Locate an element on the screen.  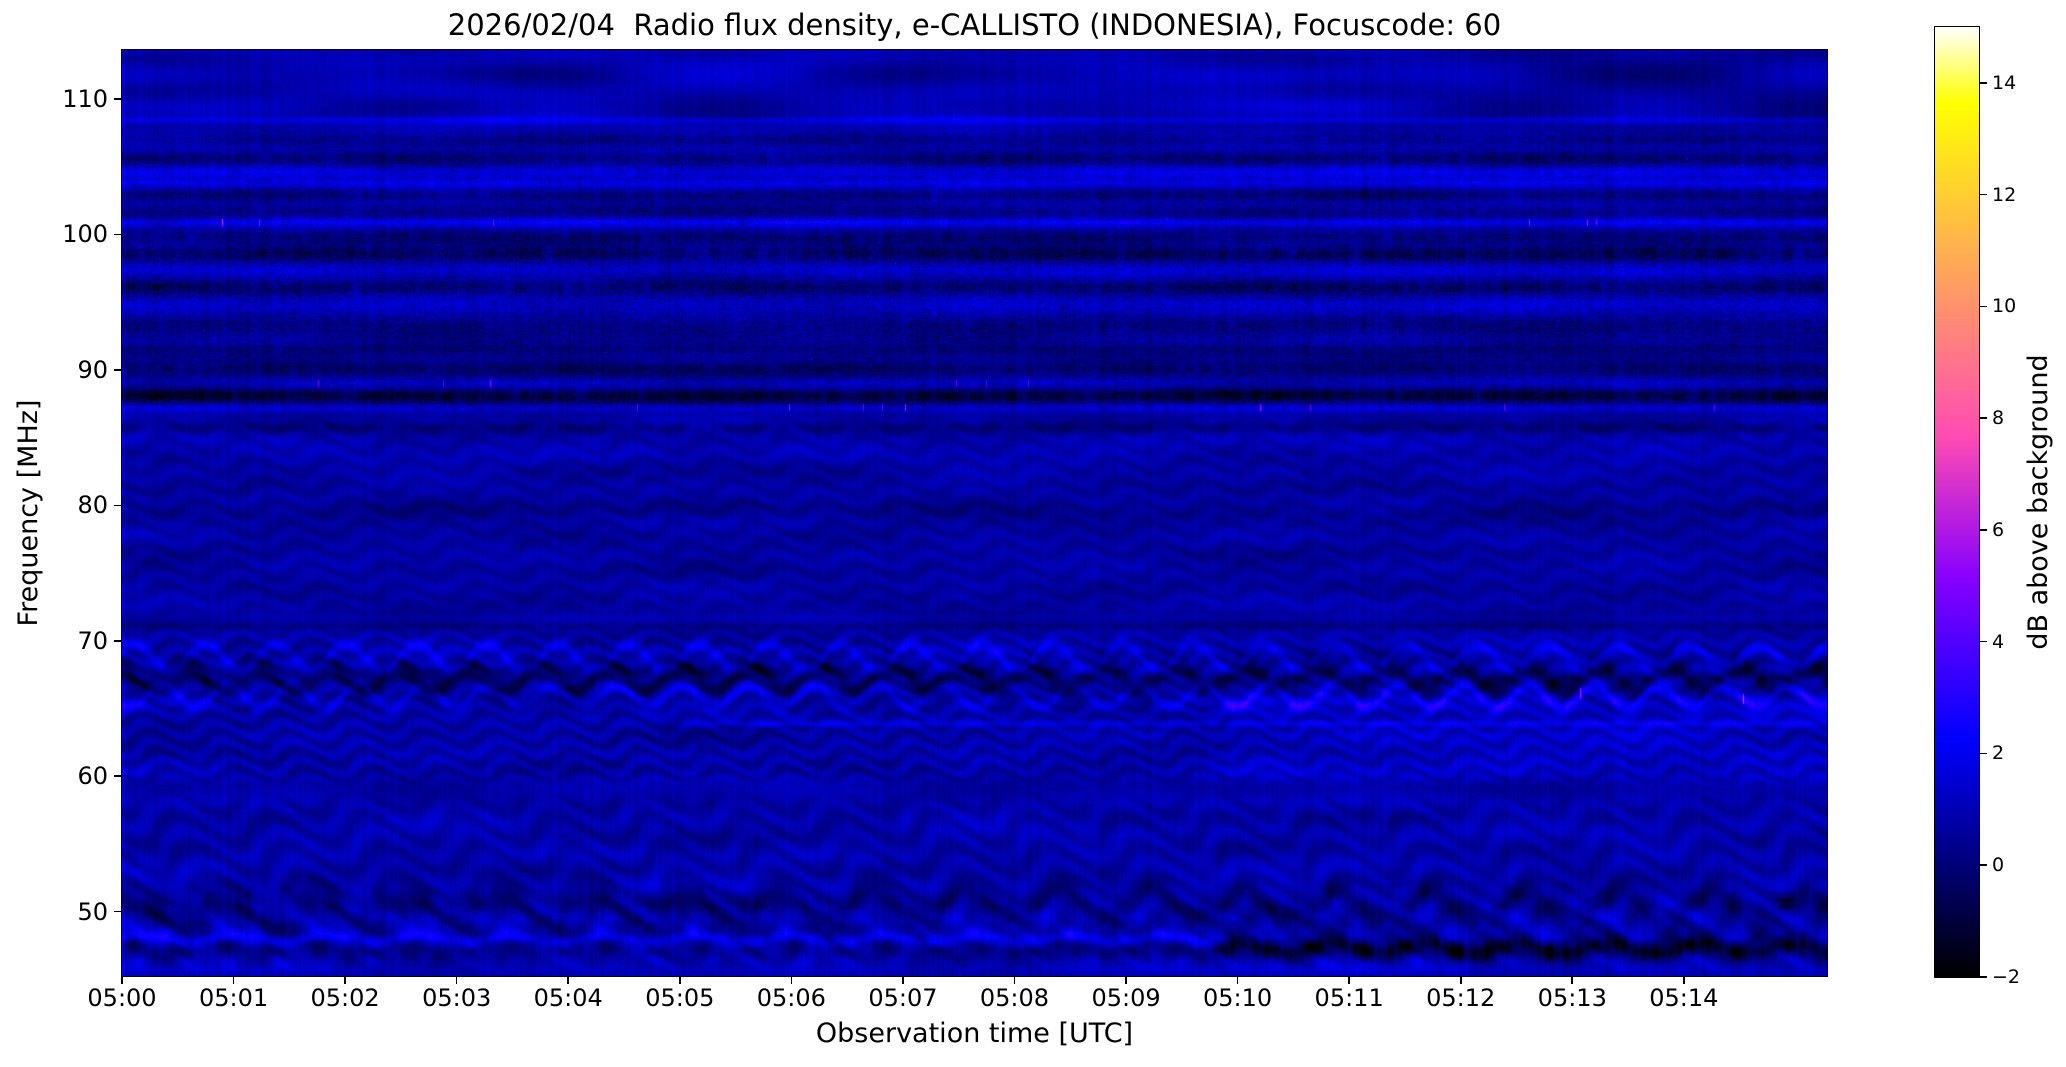
colorbar-tick-label: −2 is located at coordinates (2006, 977).